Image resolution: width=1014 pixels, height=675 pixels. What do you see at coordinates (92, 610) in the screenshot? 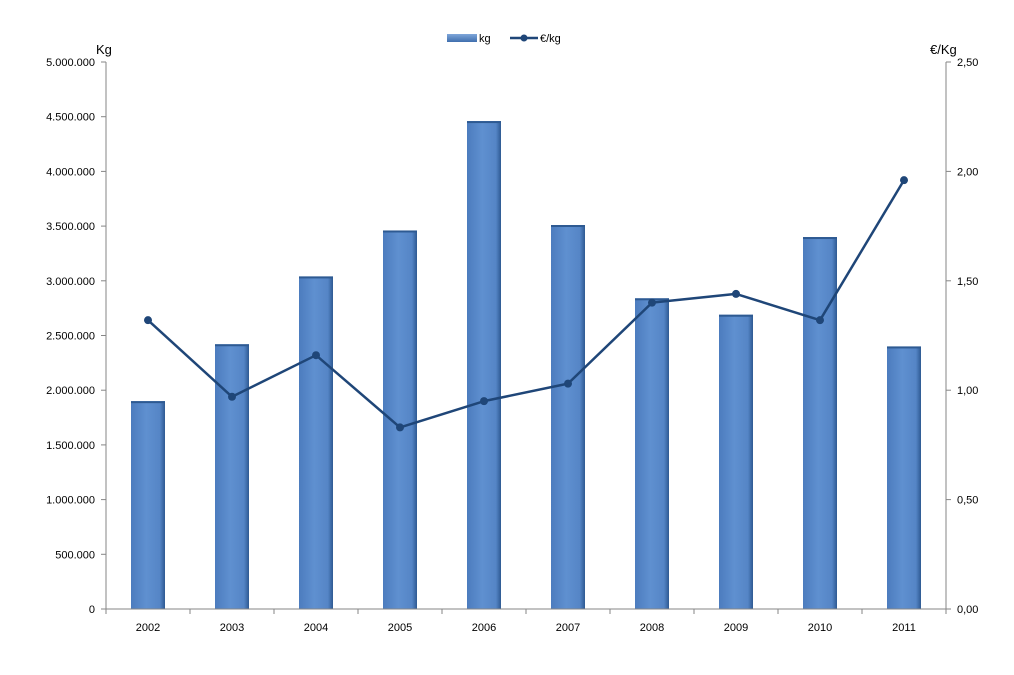
I see `left-tick-label: 0` at bounding box center [92, 610].